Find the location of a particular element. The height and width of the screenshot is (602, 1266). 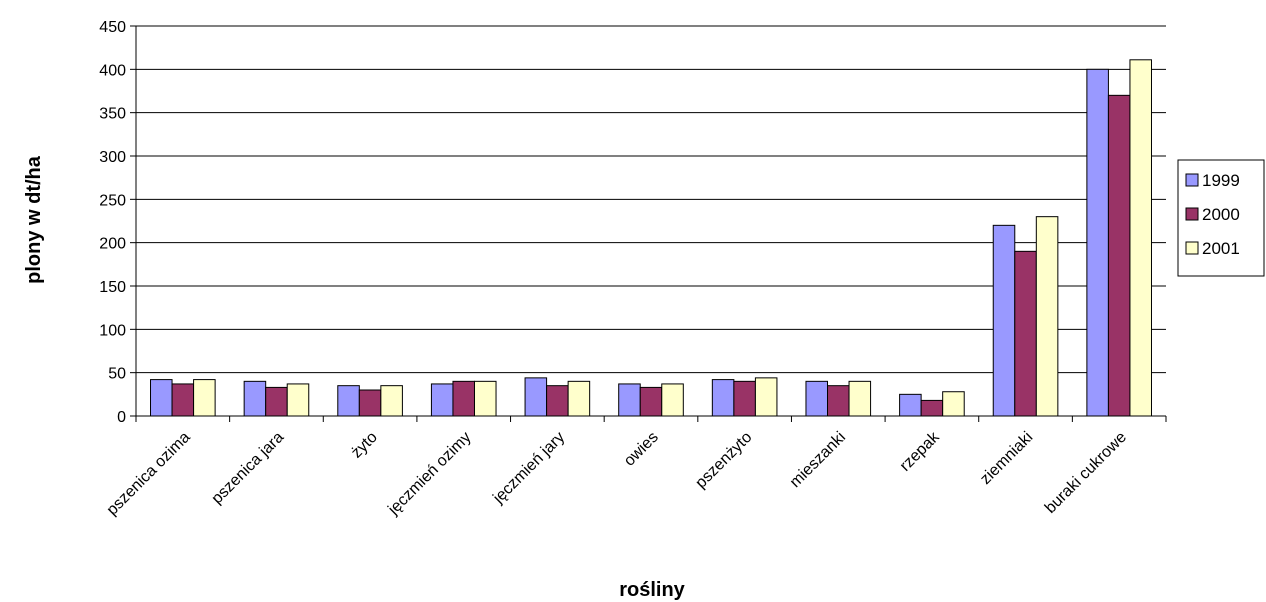

x-tick-label: ziemniaki is located at coordinates (1006, 458).